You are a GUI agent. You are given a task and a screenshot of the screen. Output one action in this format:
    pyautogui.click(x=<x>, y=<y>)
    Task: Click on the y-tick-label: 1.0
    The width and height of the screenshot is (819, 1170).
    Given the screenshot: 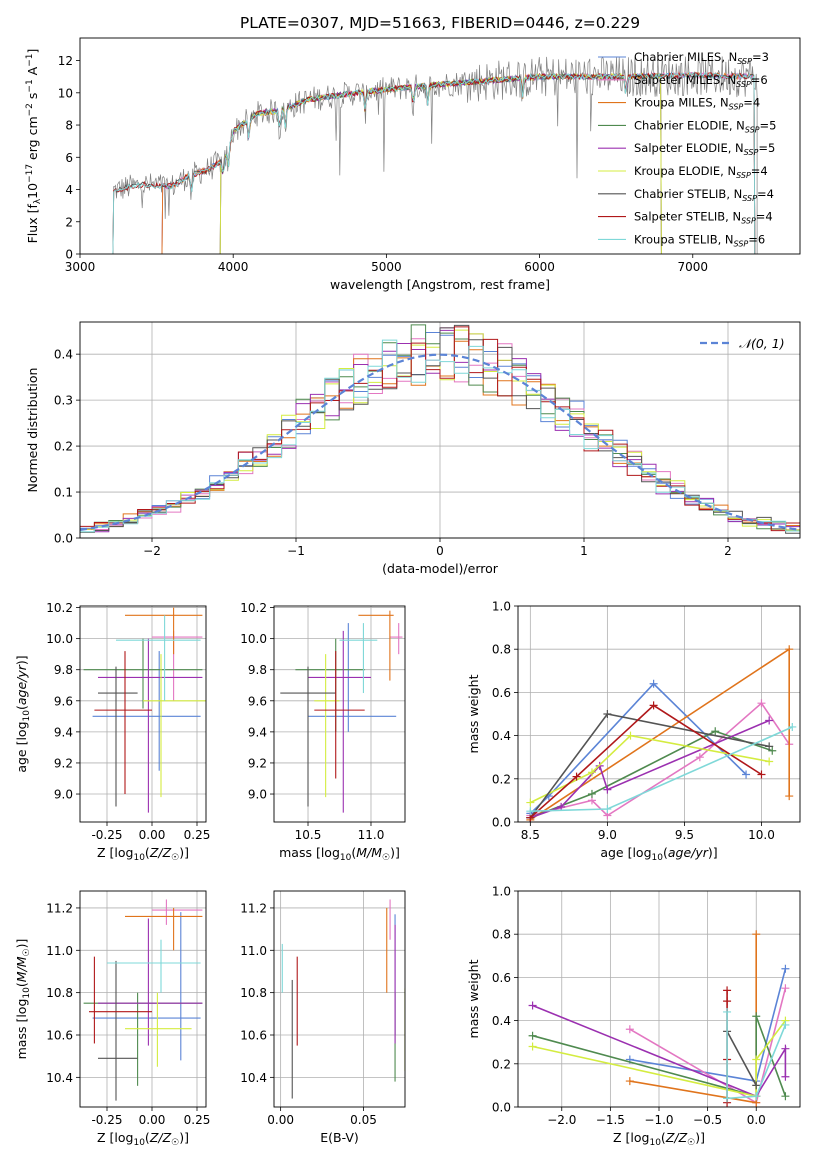 What is the action you would take?
    pyautogui.click(x=501, y=892)
    